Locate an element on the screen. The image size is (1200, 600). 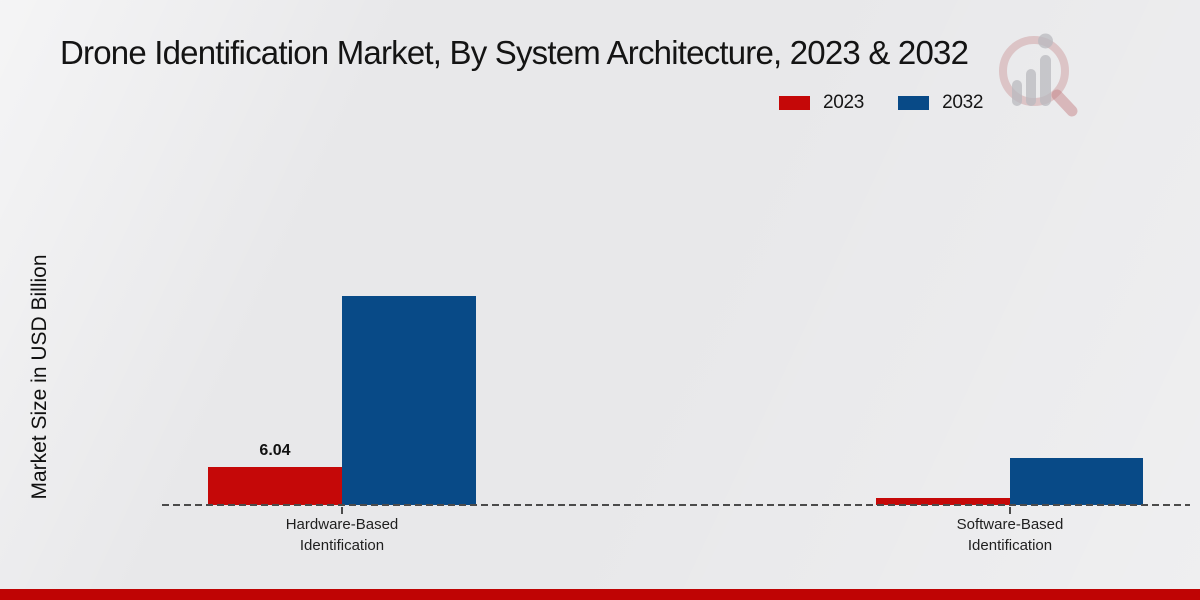
legend-swatch-2023 is located at coordinates (794, 103).